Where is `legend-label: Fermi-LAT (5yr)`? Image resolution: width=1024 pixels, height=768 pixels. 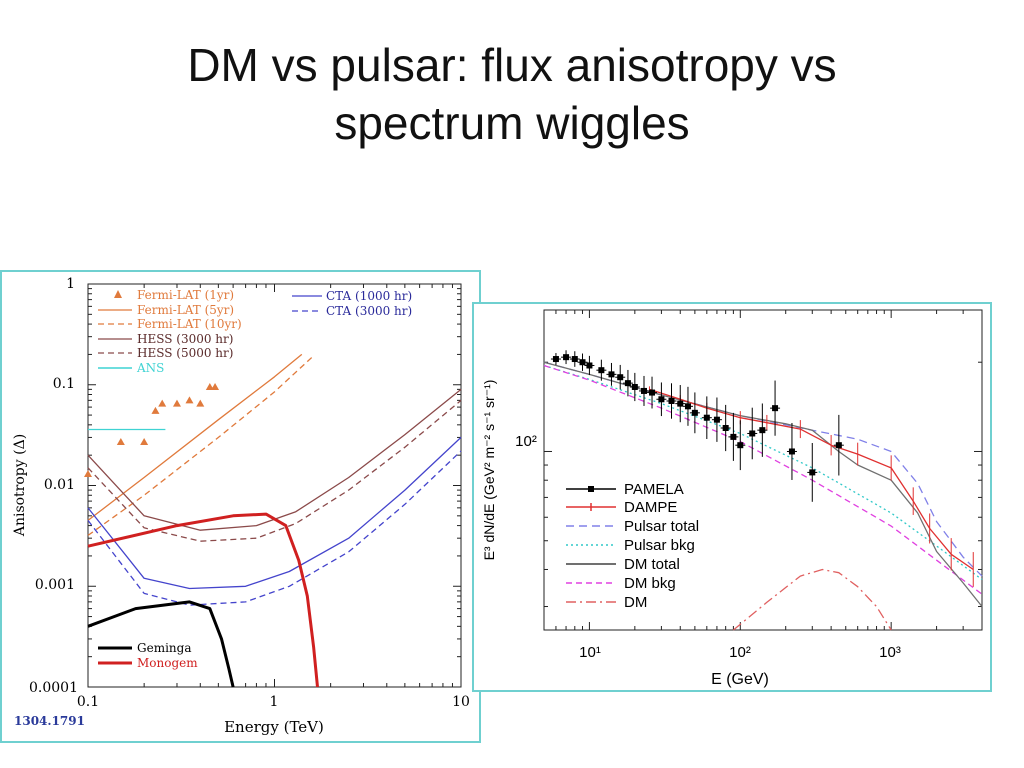 legend-label: Fermi-LAT (5yr) is located at coordinates (185, 310).